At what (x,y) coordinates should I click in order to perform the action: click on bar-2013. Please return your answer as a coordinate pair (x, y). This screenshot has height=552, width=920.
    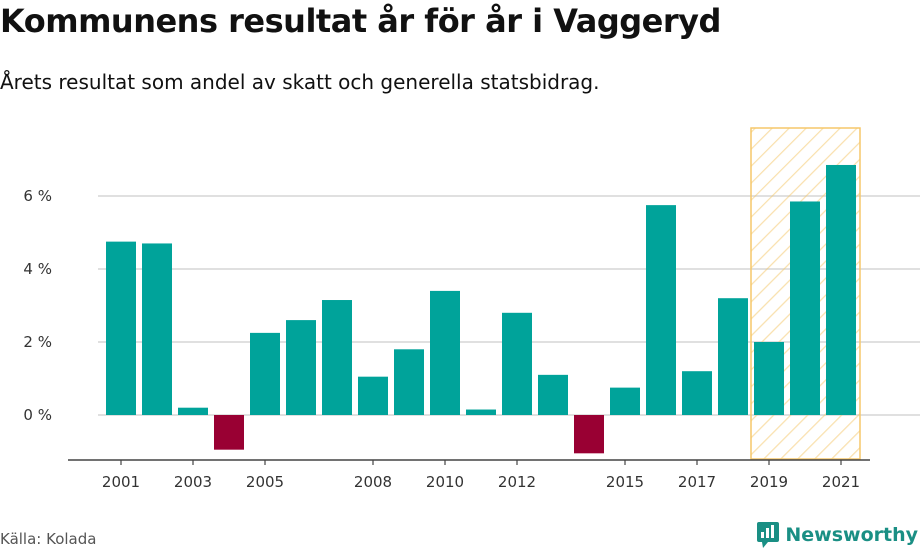
    Looking at the image, I should click on (553, 394).